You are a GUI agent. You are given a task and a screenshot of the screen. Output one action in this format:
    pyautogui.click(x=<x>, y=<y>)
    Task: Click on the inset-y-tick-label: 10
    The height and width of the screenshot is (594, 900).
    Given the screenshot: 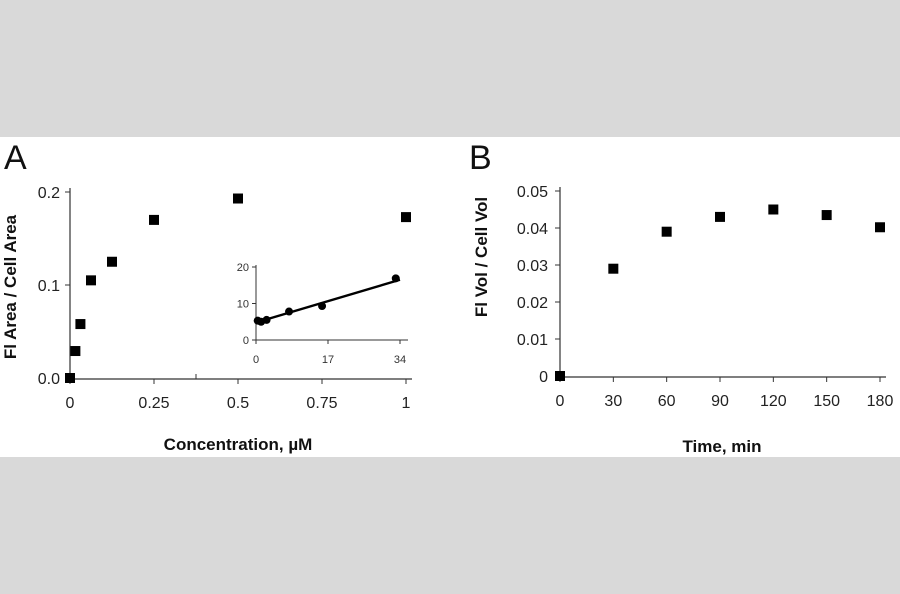 What is the action you would take?
    pyautogui.click(x=243, y=305)
    